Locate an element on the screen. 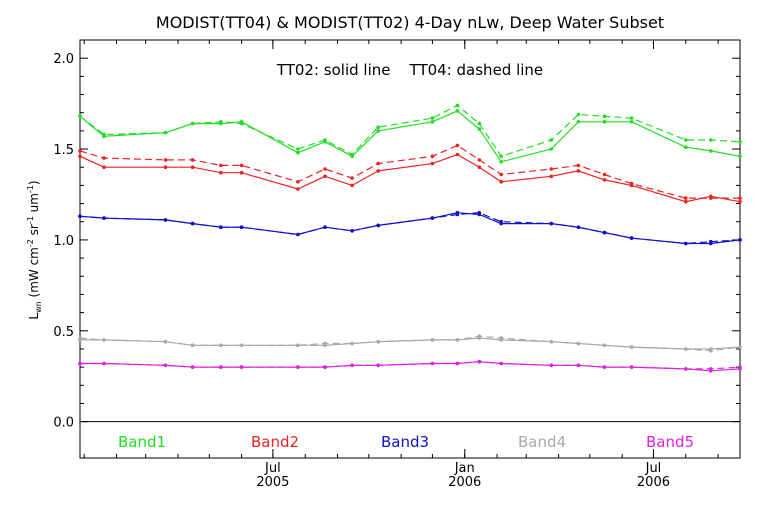  y-axis-label-sub: wn is located at coordinates (38, 307).